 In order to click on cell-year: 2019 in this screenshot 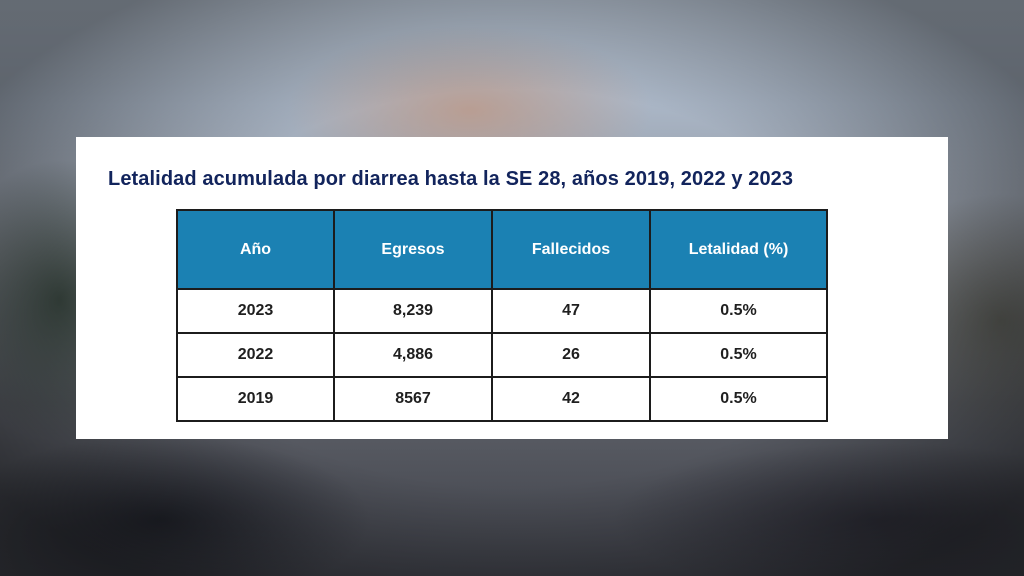, I will do `click(255, 399)`.